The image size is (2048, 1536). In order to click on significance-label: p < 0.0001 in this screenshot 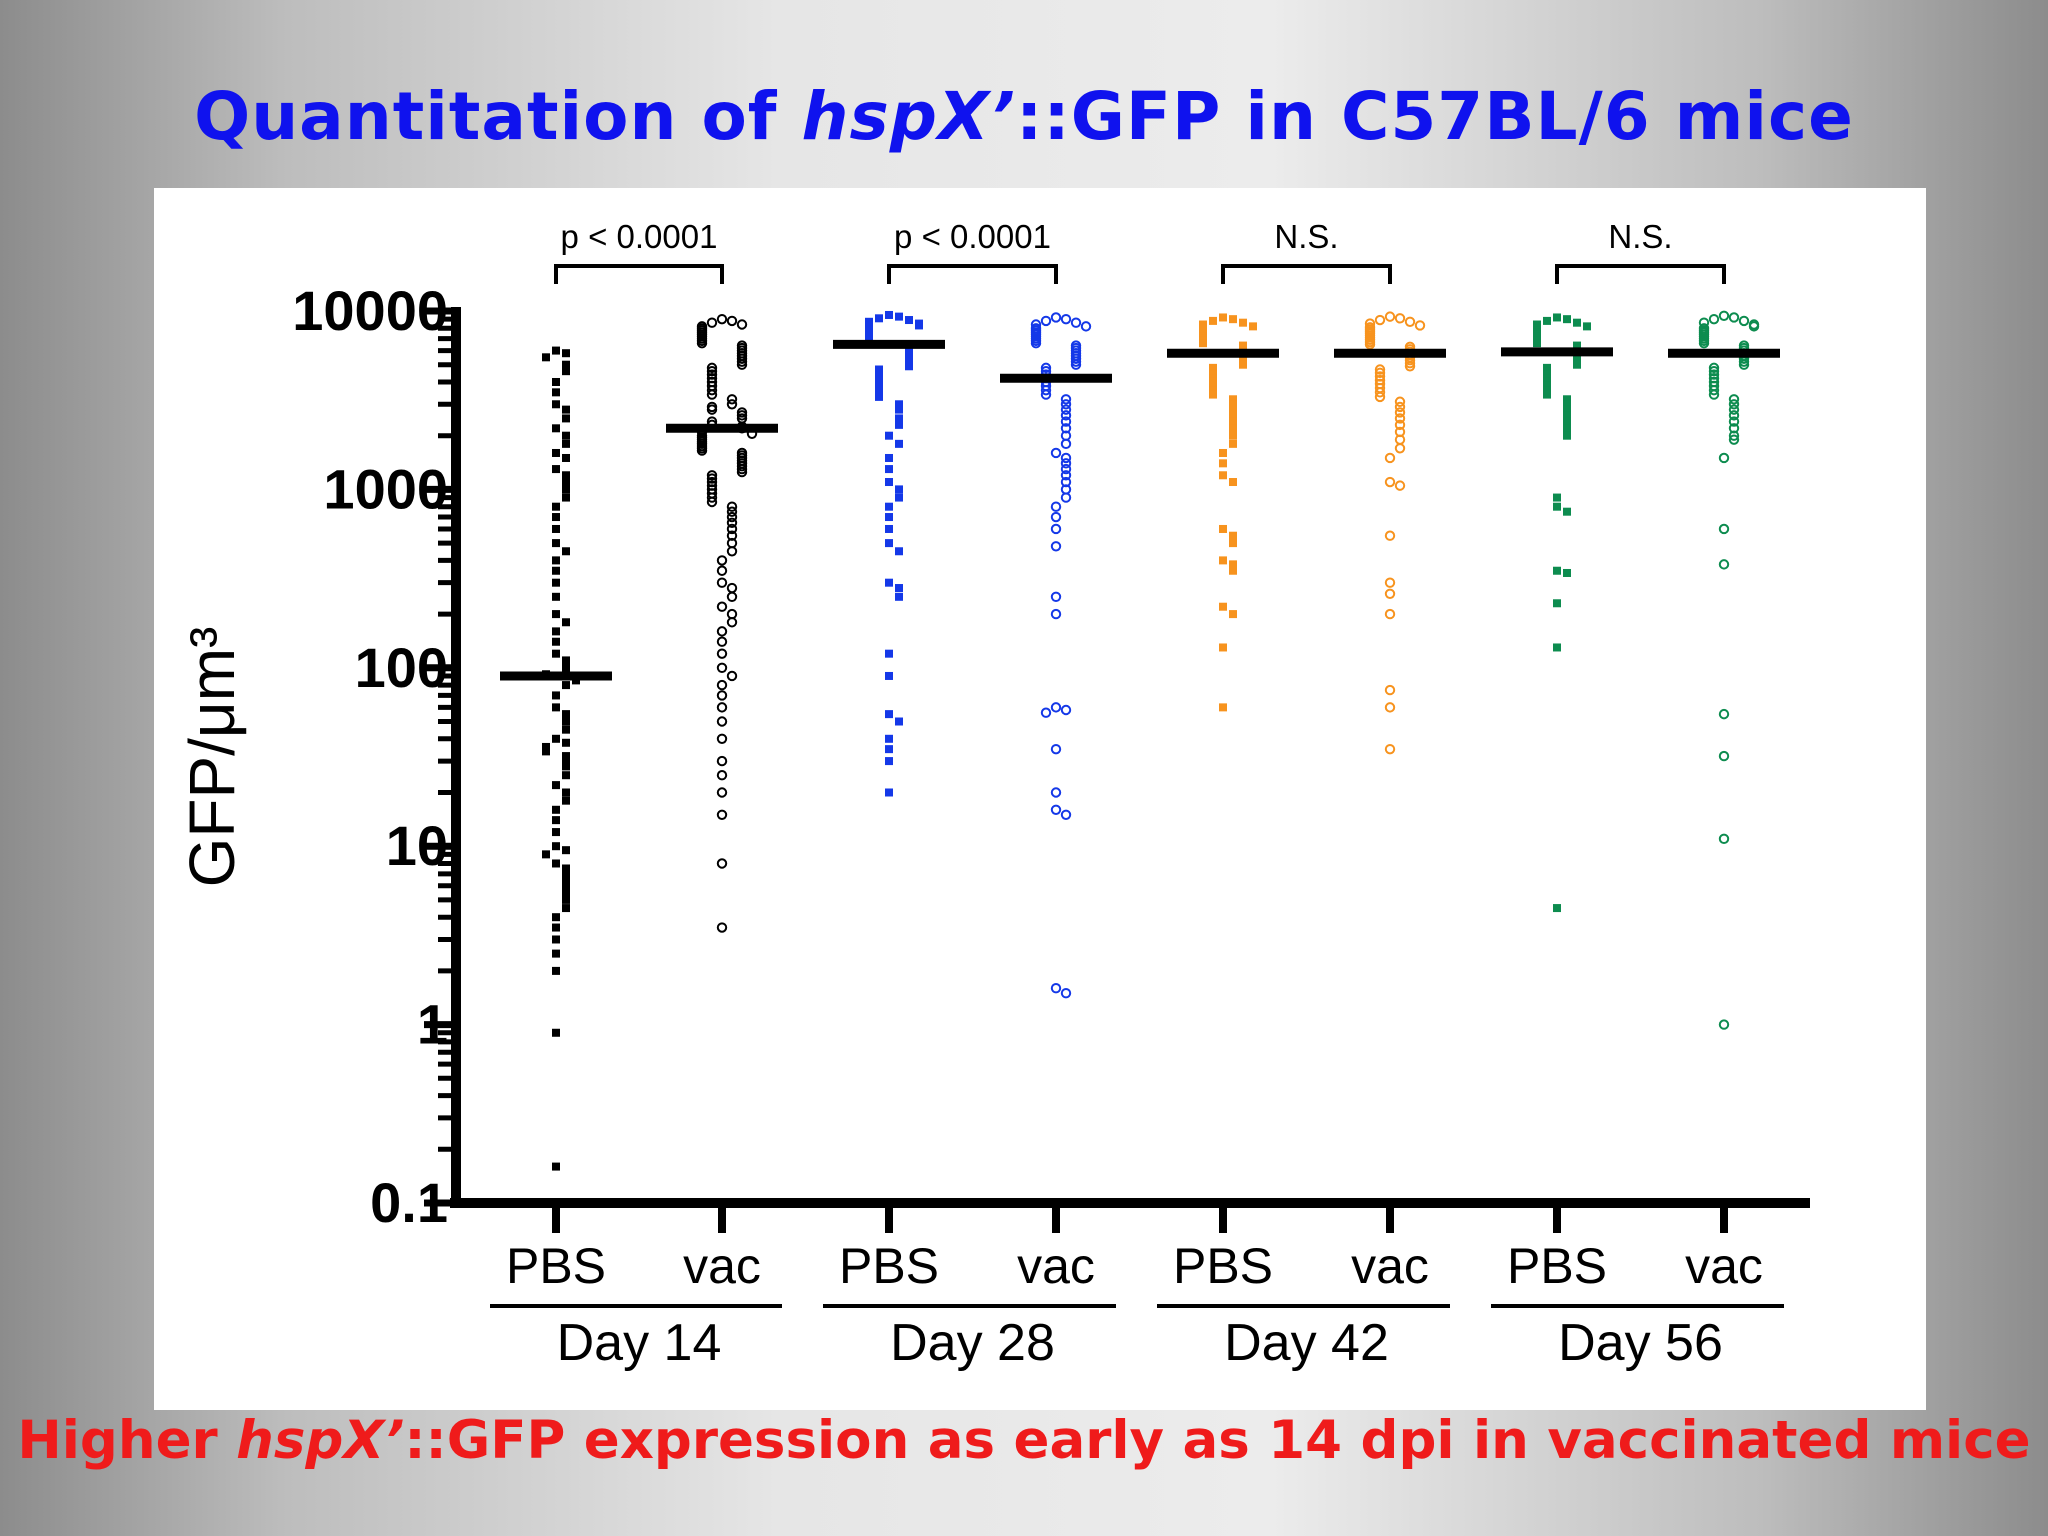, I will do `click(972, 236)`.